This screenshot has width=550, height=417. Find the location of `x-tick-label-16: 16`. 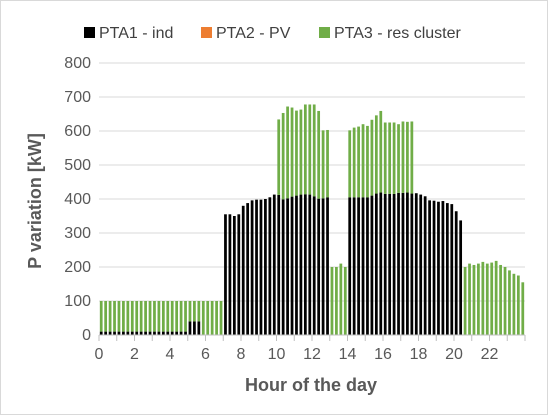

x-tick-label-16: 16 is located at coordinates (383, 354).